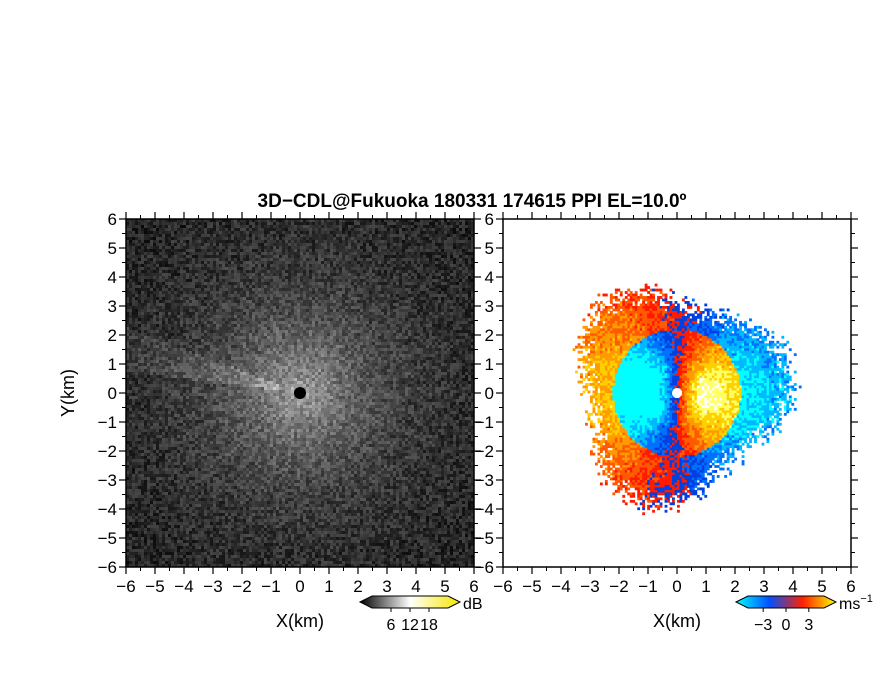 The image size is (880, 680). I want to click on reflectivity-colorbar: 6 12 18 dB, so click(420, 614).